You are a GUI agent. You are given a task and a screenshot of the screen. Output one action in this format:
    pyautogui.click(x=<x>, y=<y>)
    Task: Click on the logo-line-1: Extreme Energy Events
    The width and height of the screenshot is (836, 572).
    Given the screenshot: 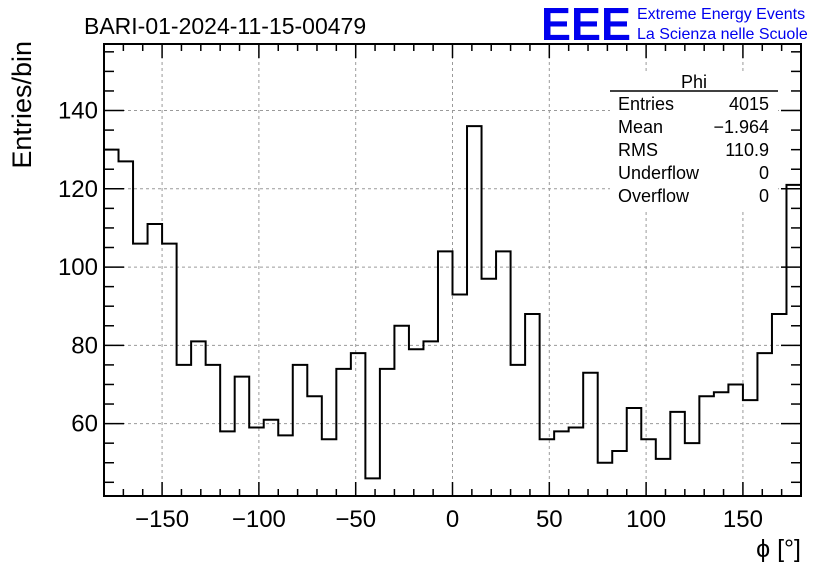 What is the action you would take?
    pyautogui.click(x=721, y=14)
    